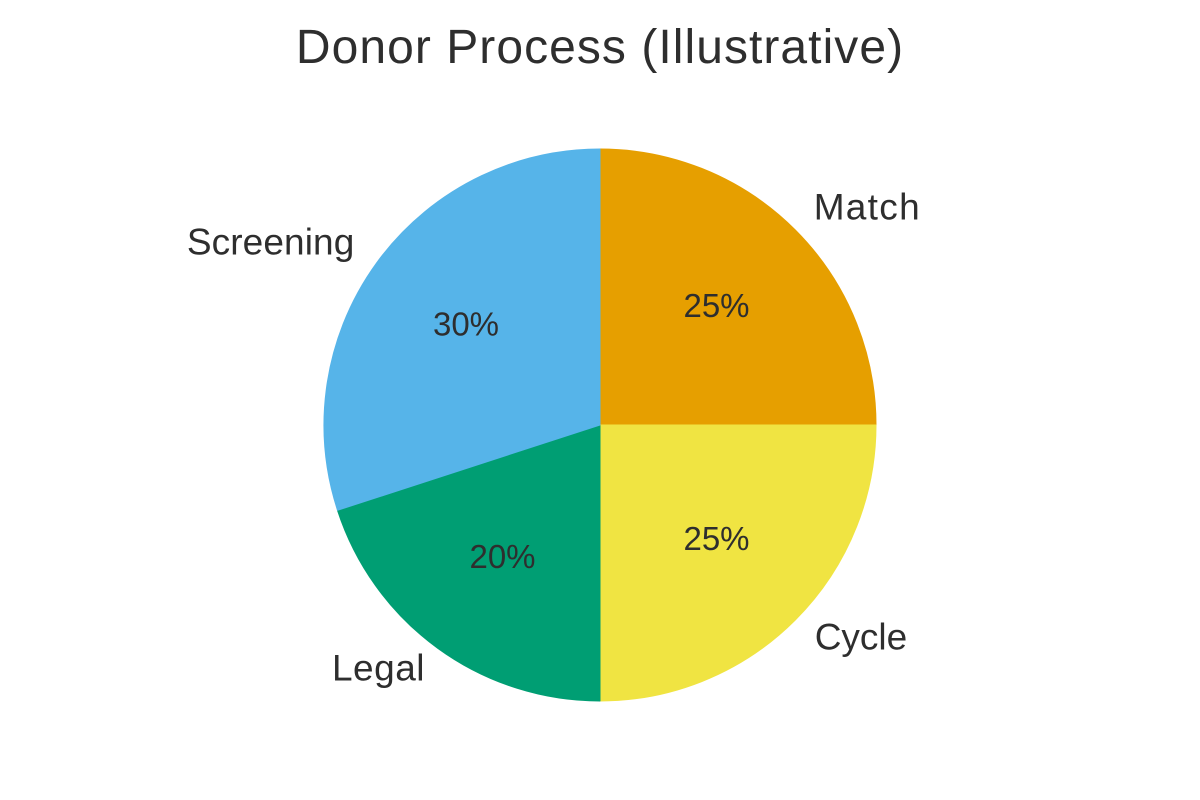 Image resolution: width=1200 pixels, height=800 pixels. What do you see at coordinates (378, 668) in the screenshot?
I see `svg-text: Legal` at bounding box center [378, 668].